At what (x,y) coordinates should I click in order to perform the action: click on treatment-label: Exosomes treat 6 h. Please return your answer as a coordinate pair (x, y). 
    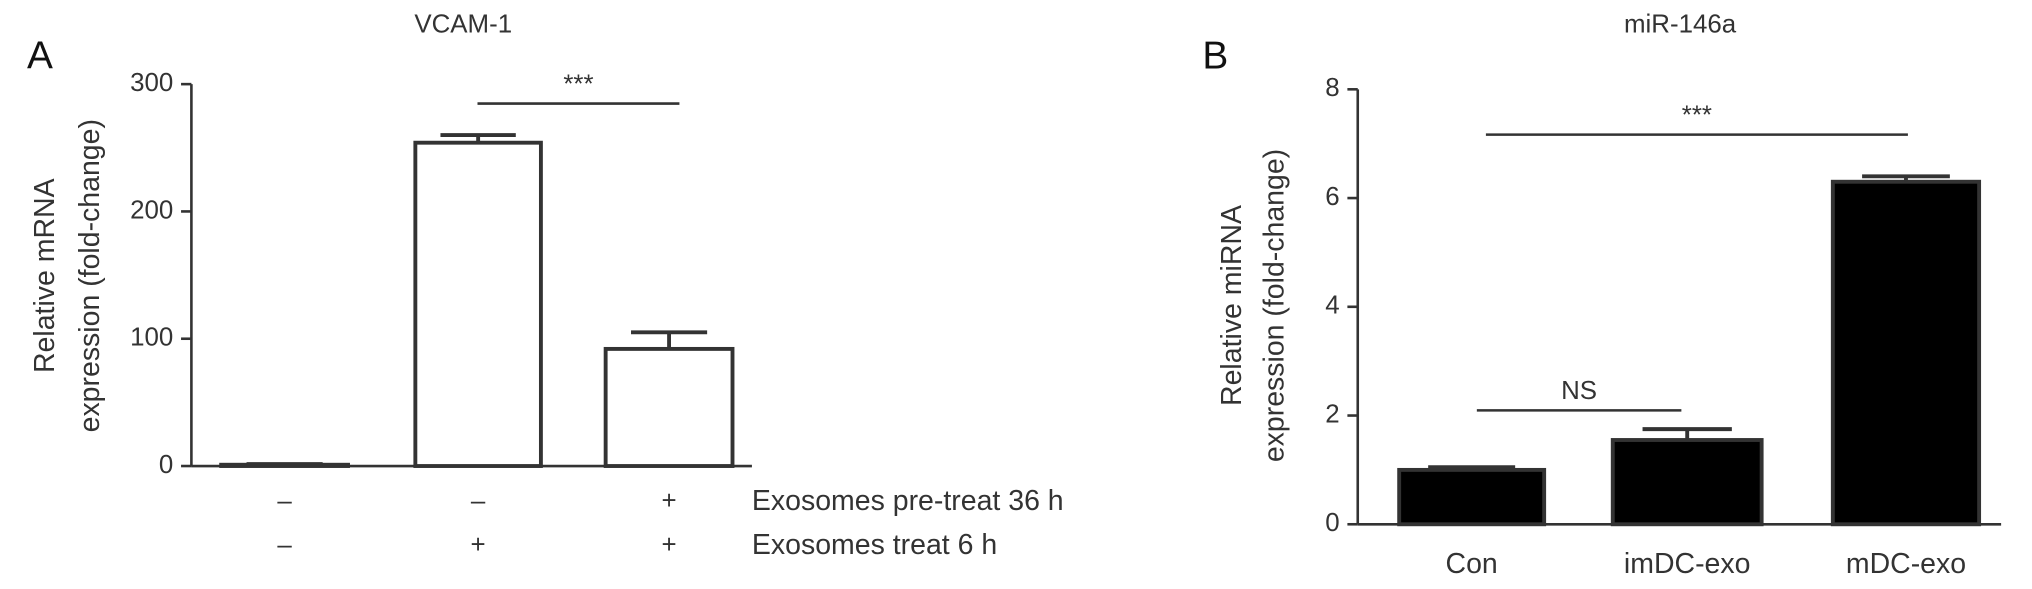
    Looking at the image, I should click on (874, 545).